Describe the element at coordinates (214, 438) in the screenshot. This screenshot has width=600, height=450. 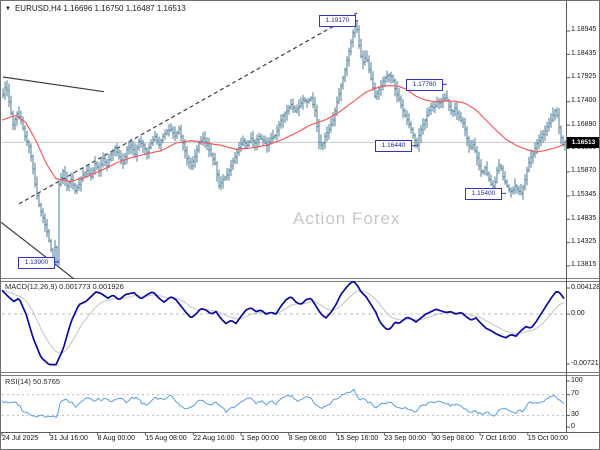
I see `time-axis-label: 22 Aug 16:00` at that location.